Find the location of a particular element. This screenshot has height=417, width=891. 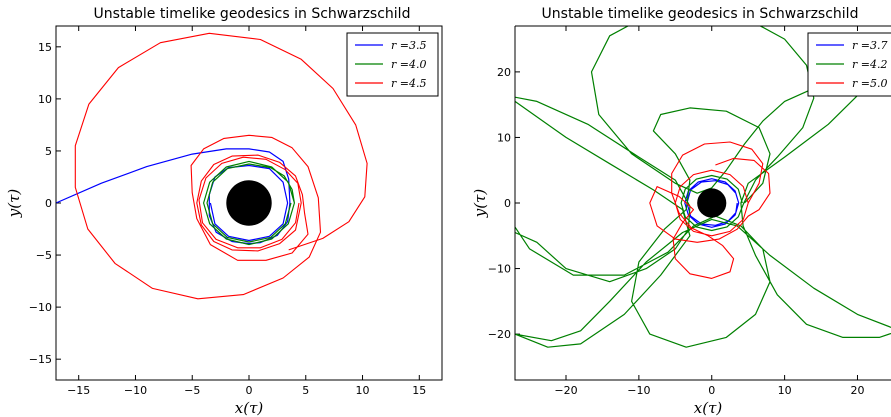

x-tick-label: 5 is located at coordinates (305, 390).